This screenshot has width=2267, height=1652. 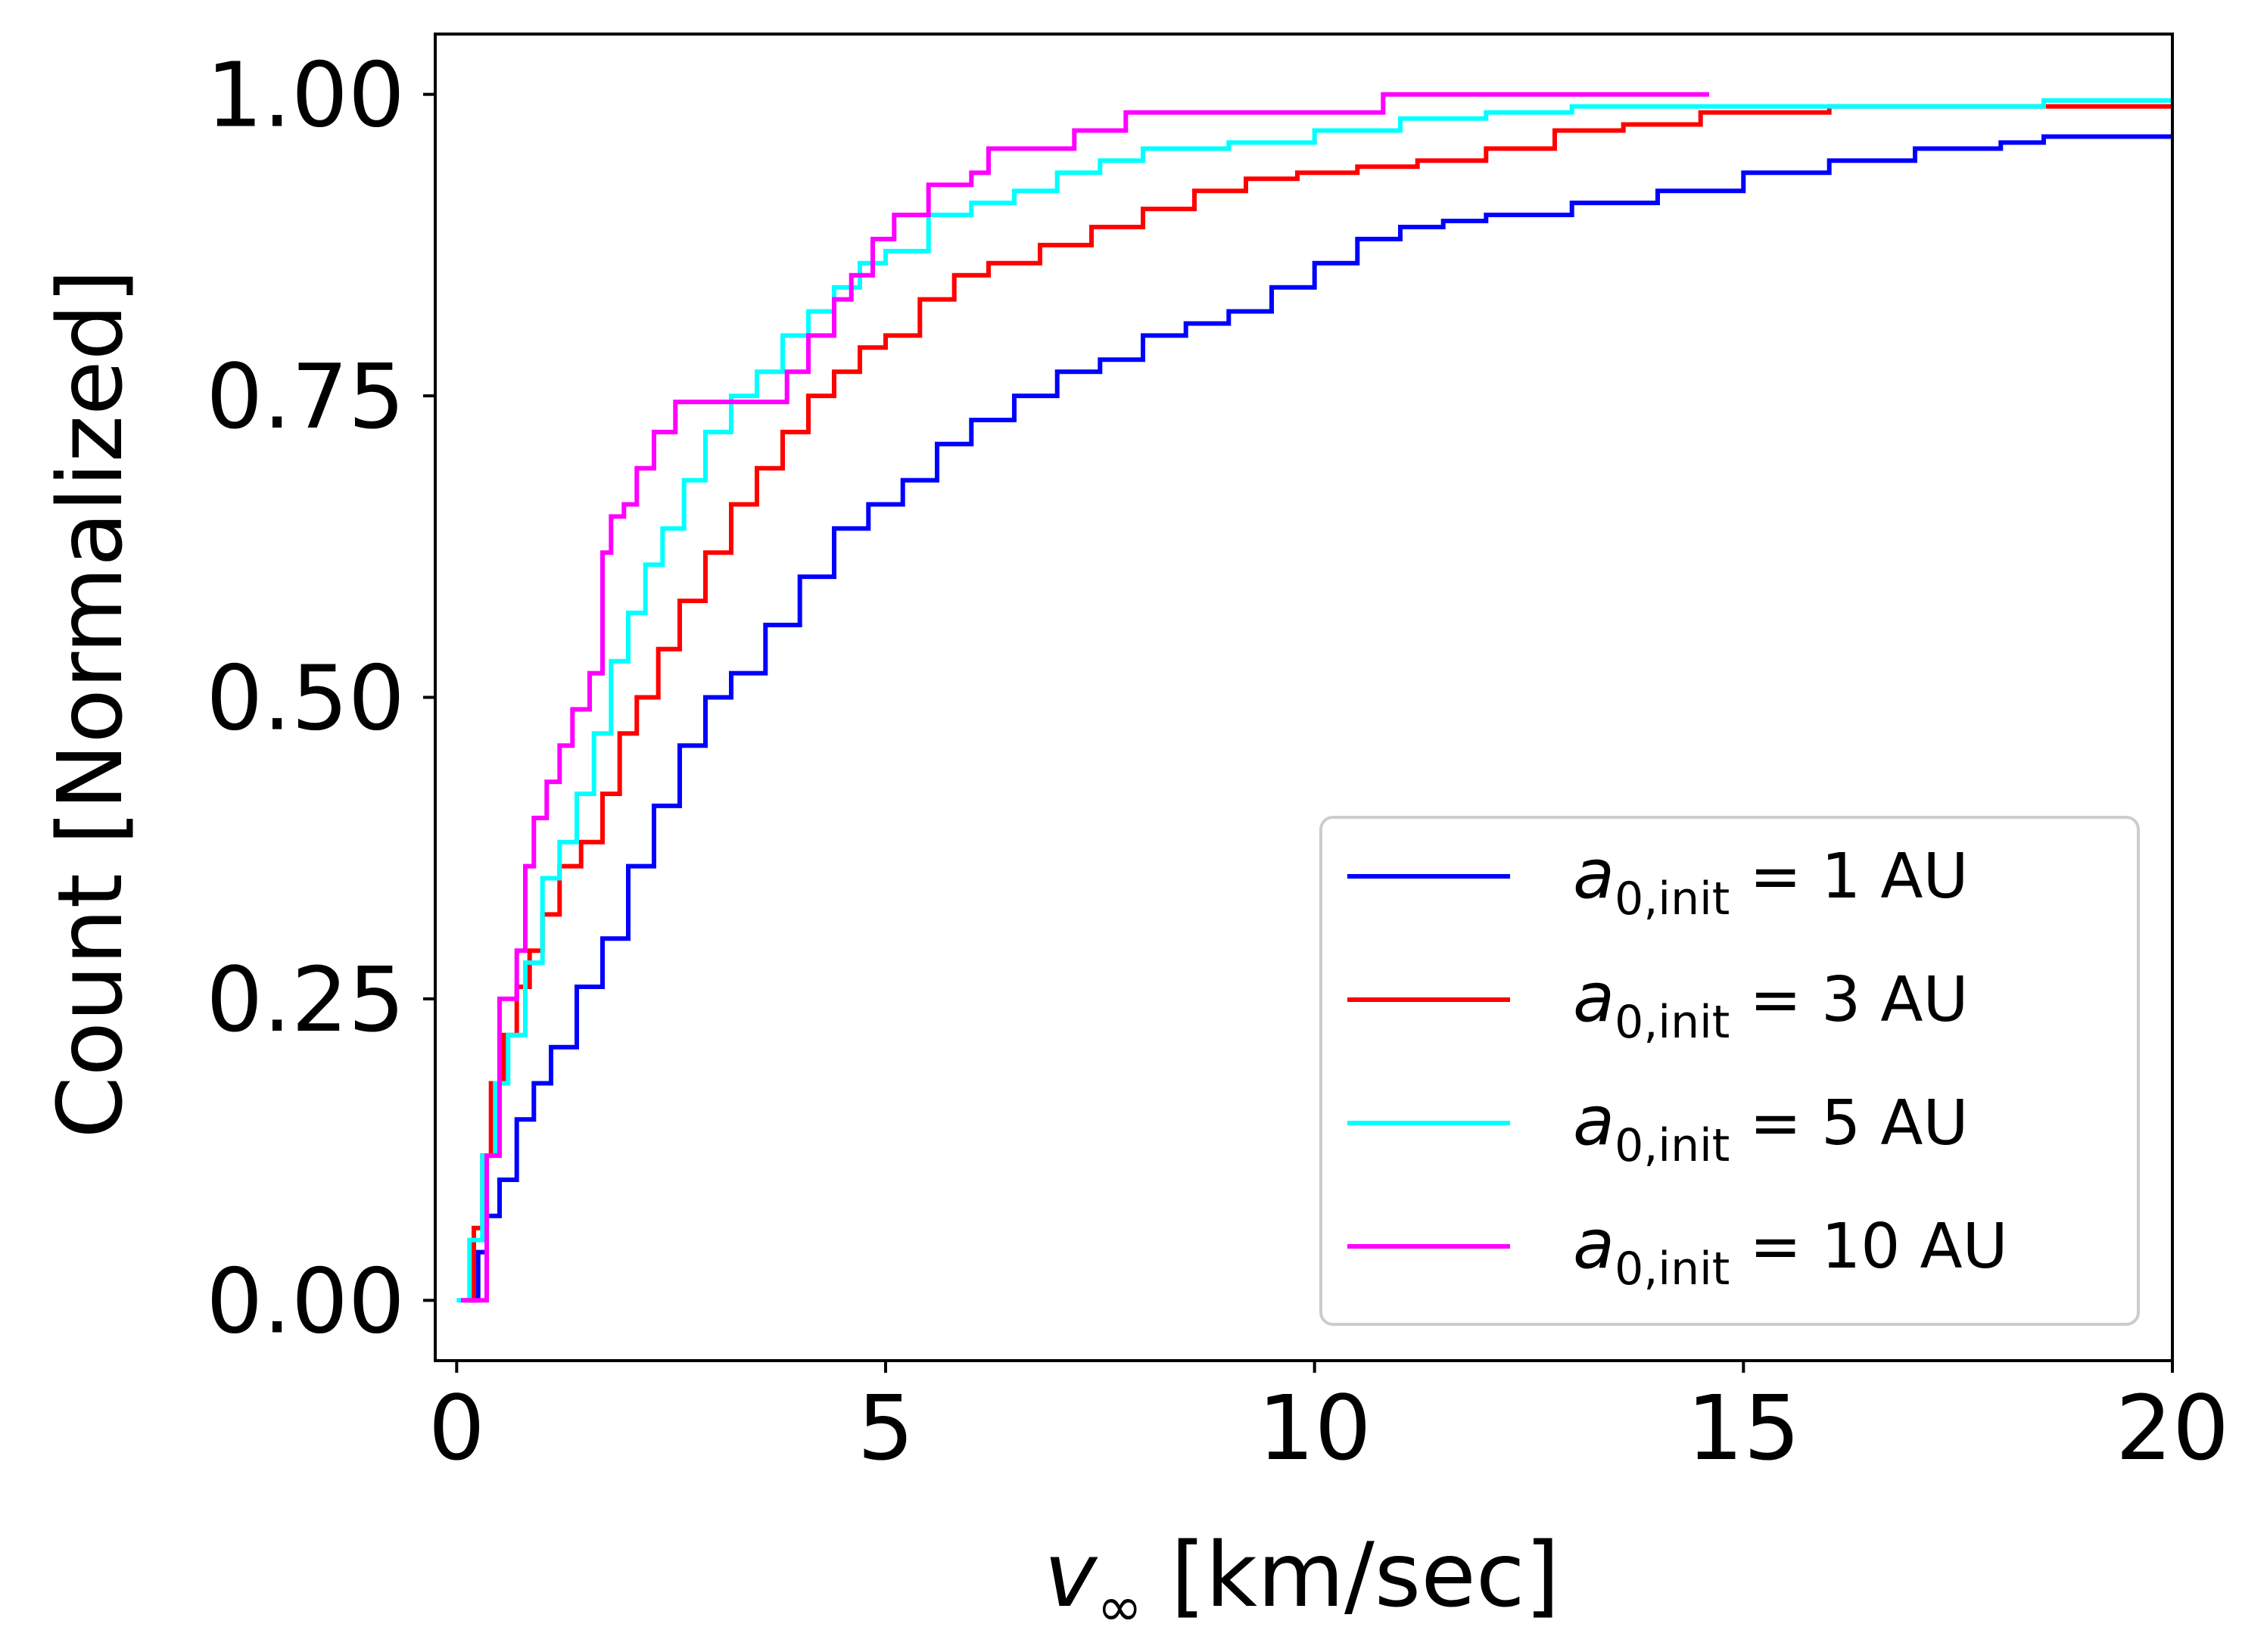 What do you see at coordinates (90, 703) in the screenshot?
I see `y-axis-title: Count [Normalized]` at bounding box center [90, 703].